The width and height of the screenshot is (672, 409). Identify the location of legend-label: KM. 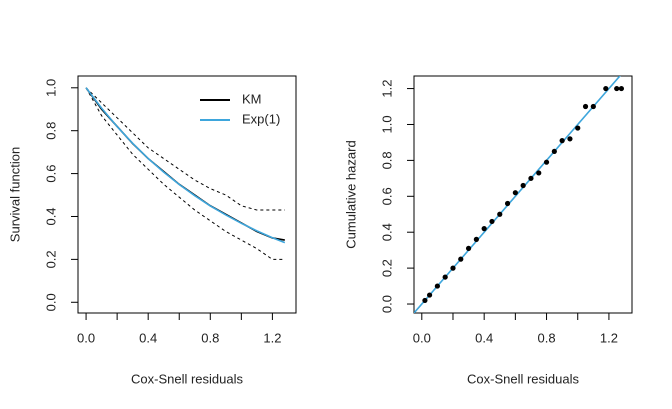
(252, 98).